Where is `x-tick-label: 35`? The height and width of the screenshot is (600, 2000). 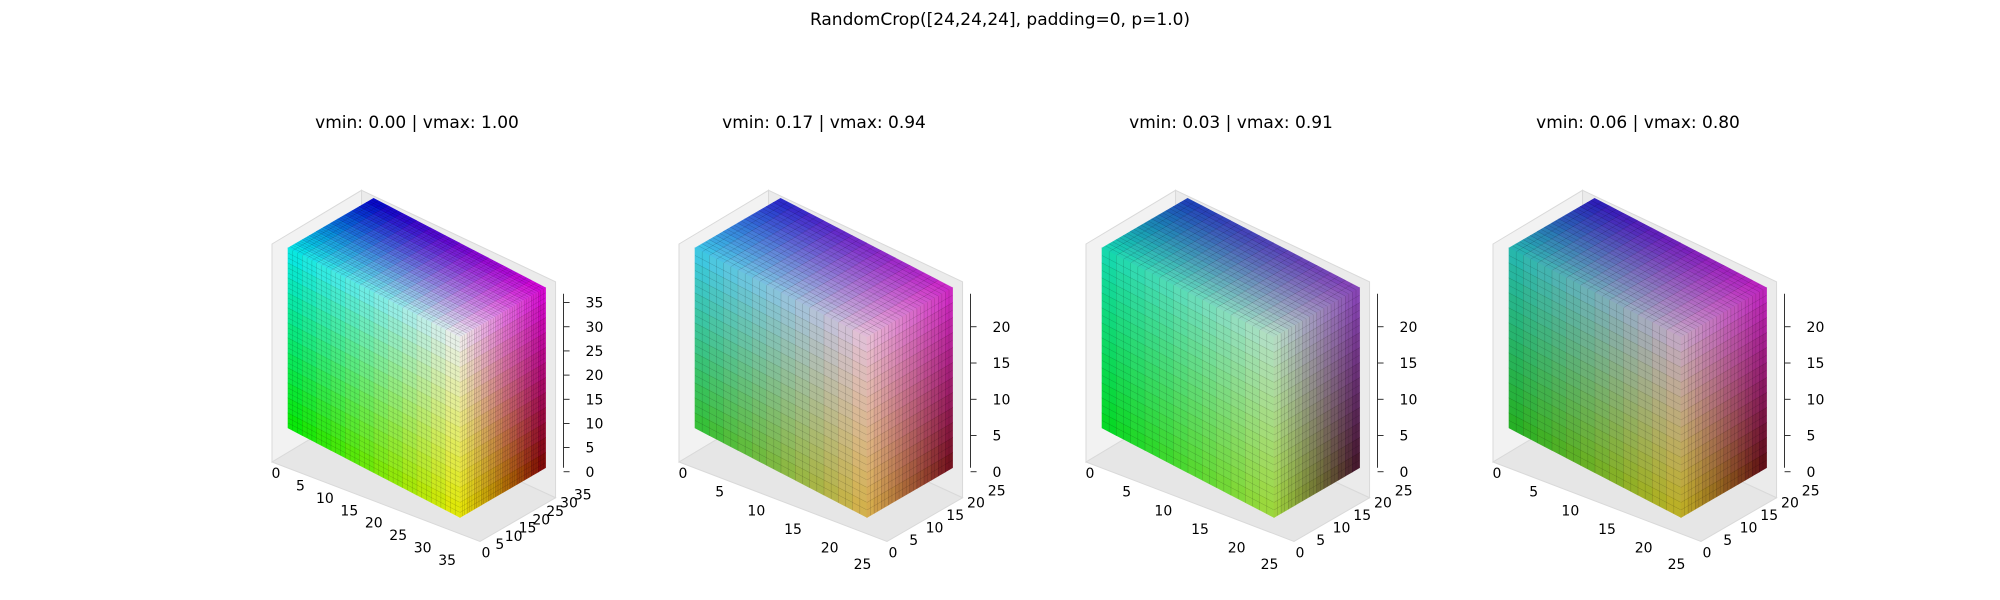 x-tick-label: 35 is located at coordinates (447, 561).